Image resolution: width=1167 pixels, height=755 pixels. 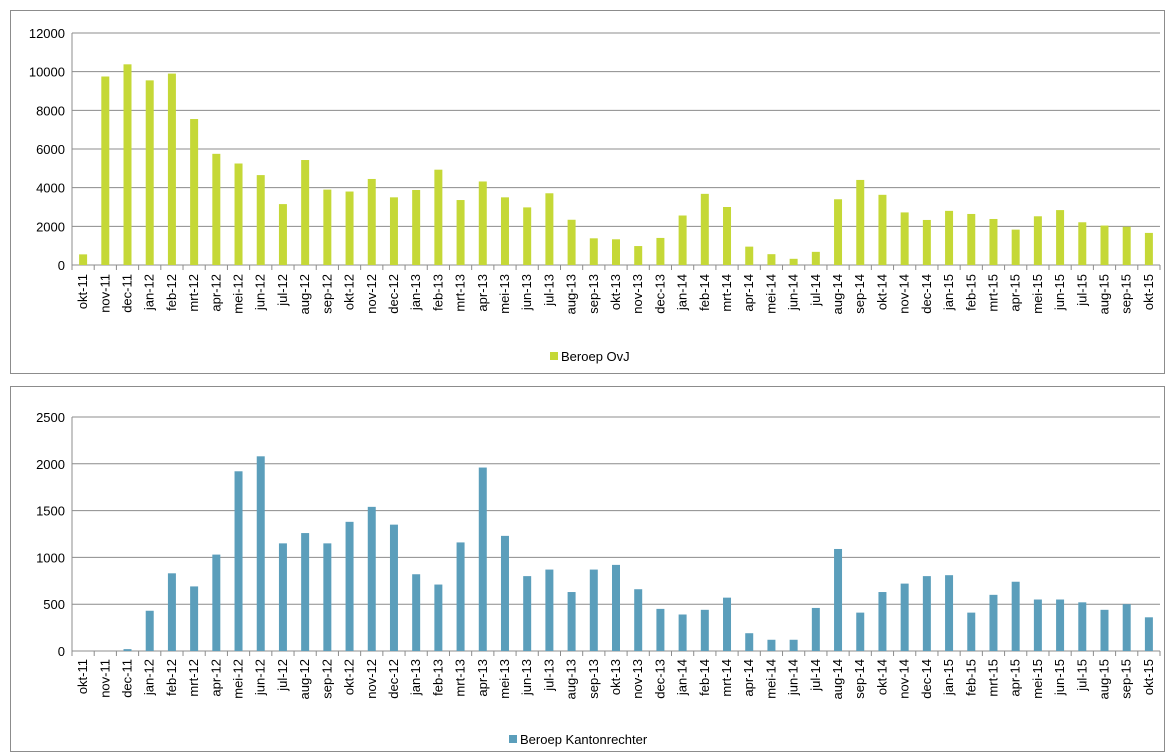 What do you see at coordinates (704, 677) in the screenshot?
I see `x-tick-label: feb-14` at bounding box center [704, 677].